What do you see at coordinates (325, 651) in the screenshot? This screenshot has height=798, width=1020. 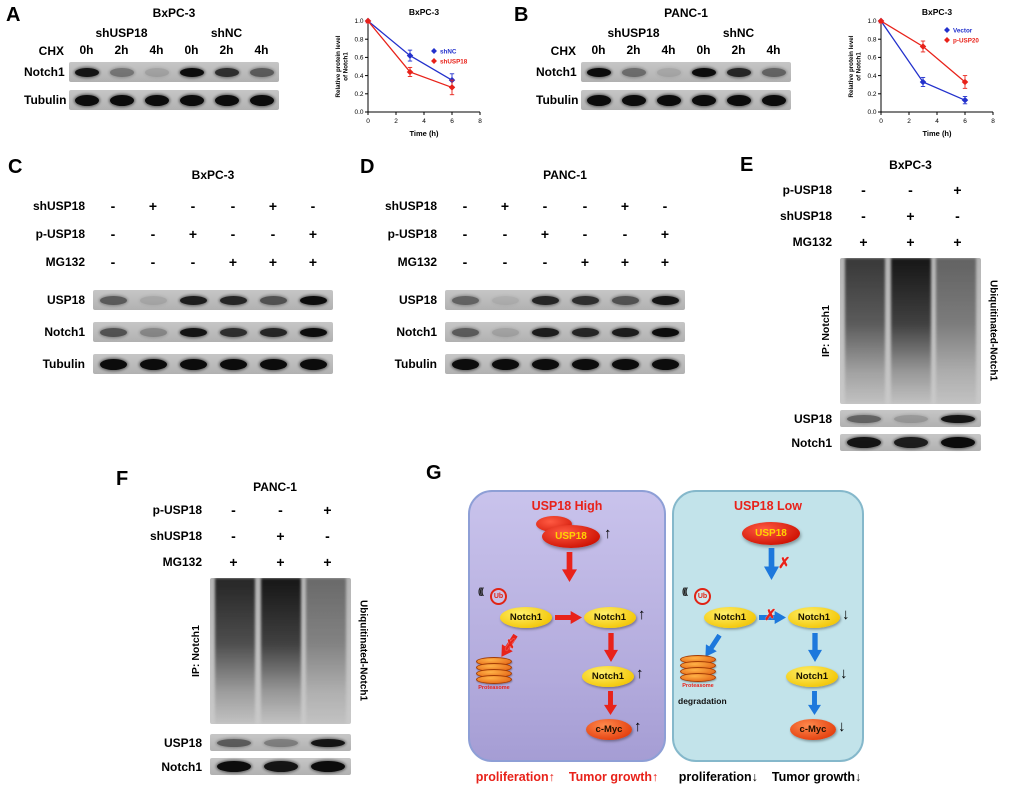 I see `ubiquitin-smear-lane` at bounding box center [325, 651].